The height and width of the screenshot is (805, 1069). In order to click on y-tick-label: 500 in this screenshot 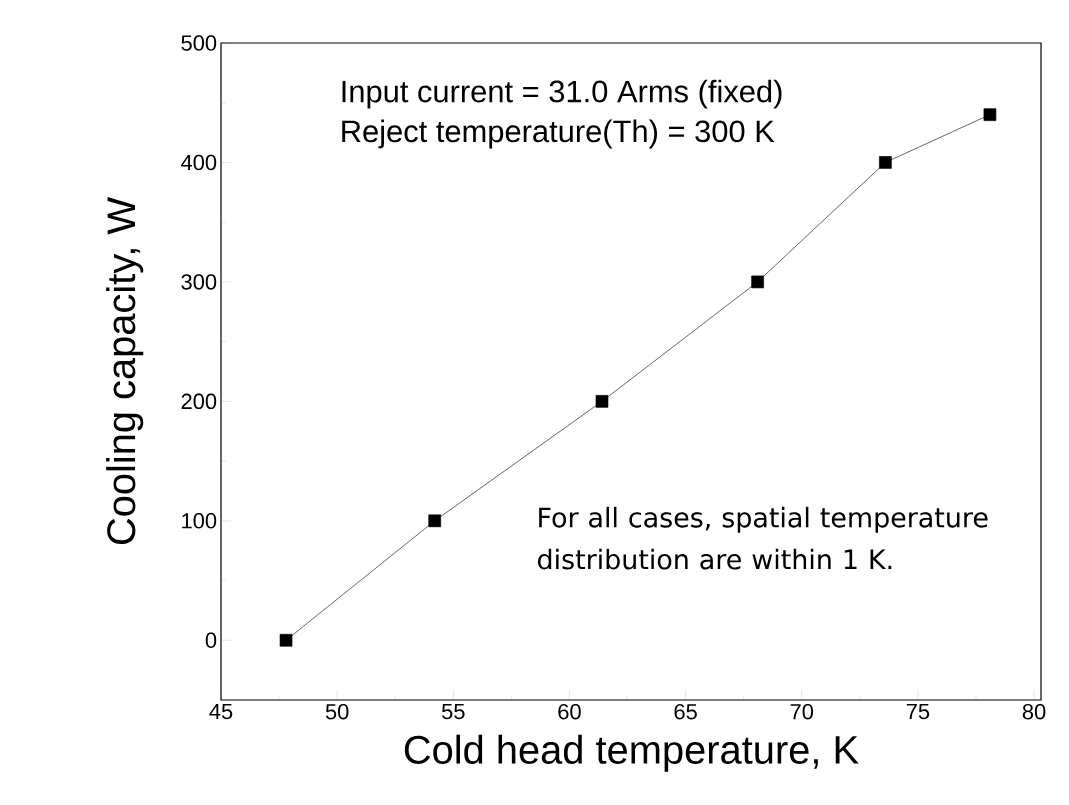, I will do `click(199, 43)`.